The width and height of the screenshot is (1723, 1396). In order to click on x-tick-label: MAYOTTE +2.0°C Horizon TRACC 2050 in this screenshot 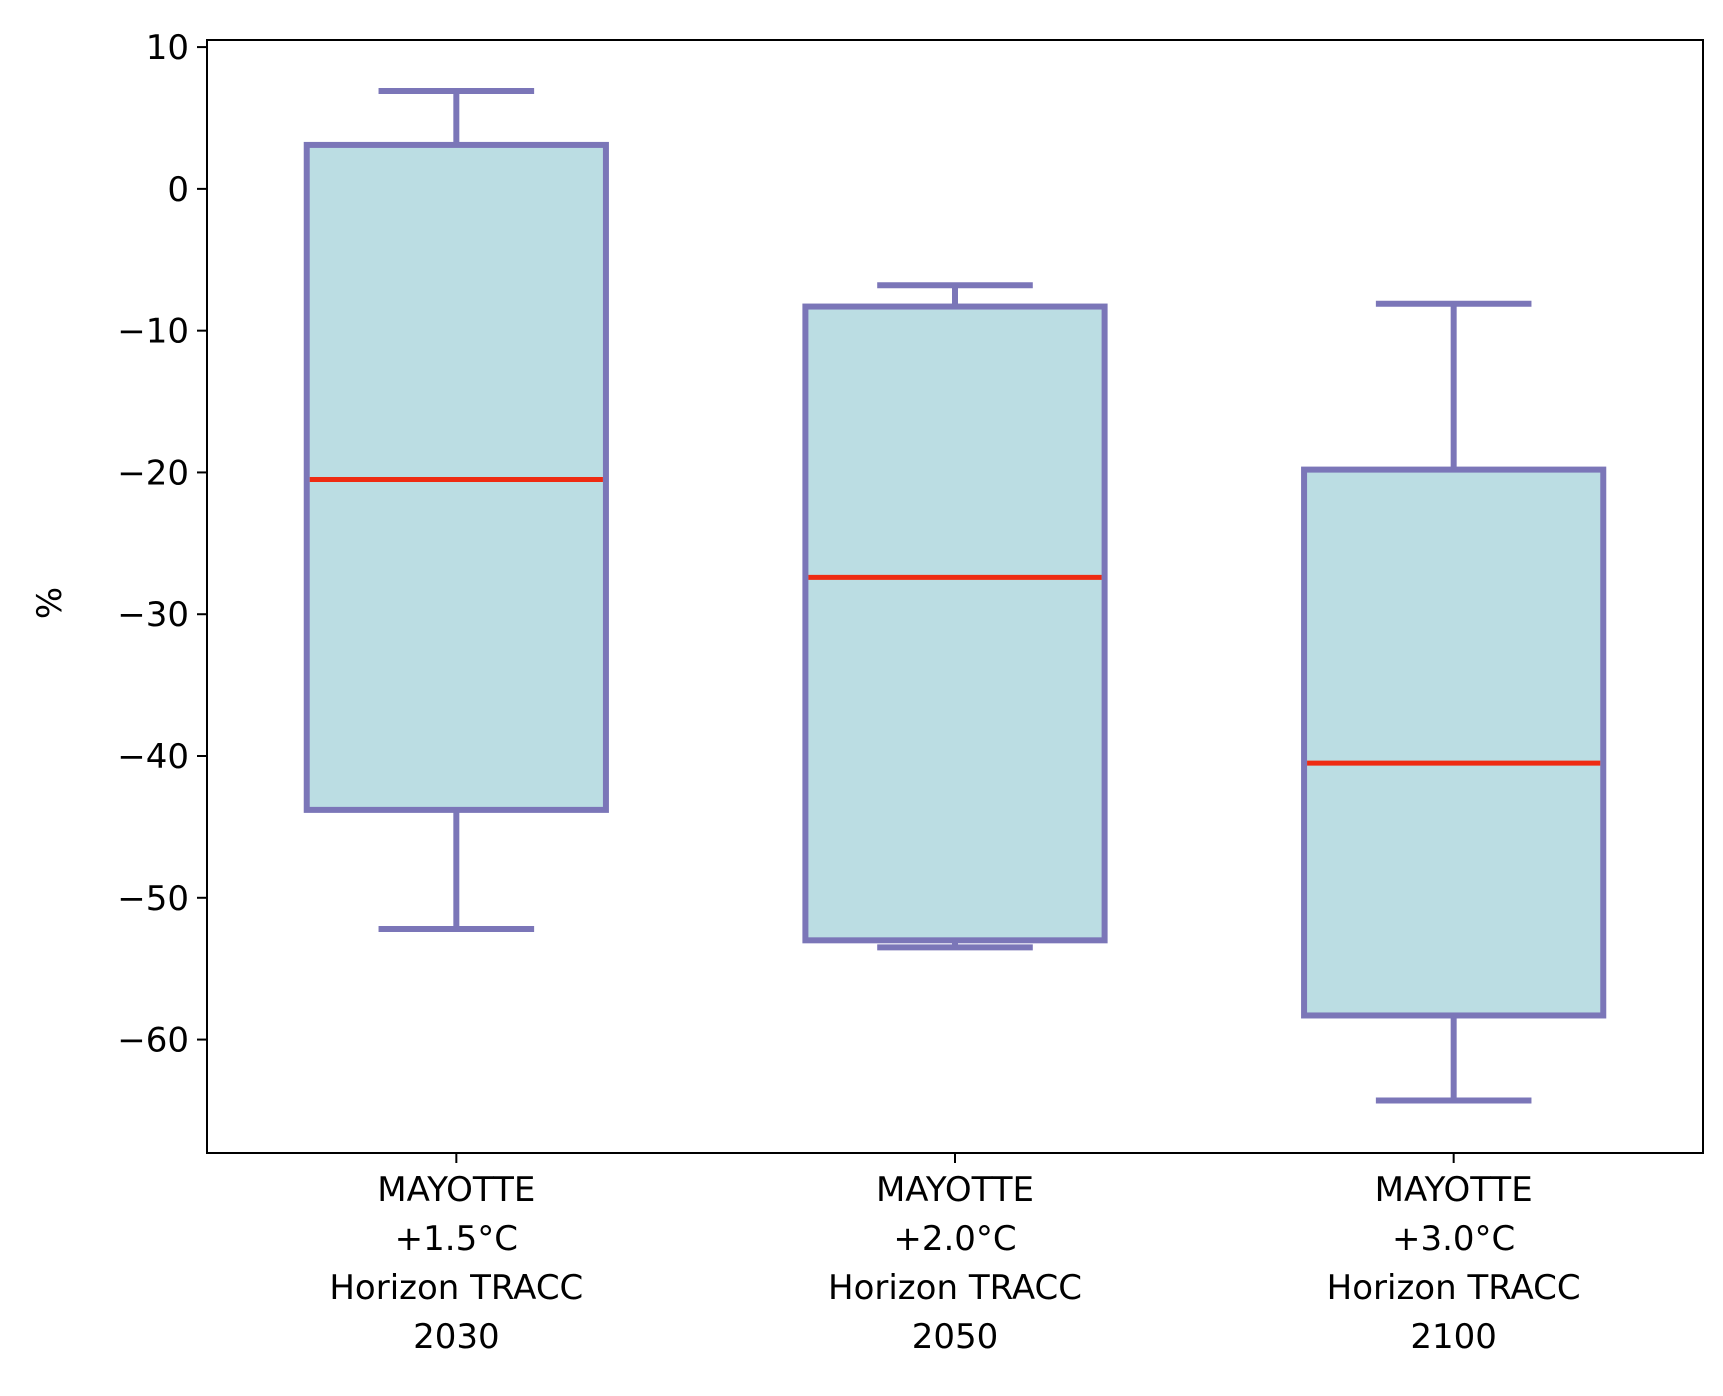, I will do `click(955, 1263)`.